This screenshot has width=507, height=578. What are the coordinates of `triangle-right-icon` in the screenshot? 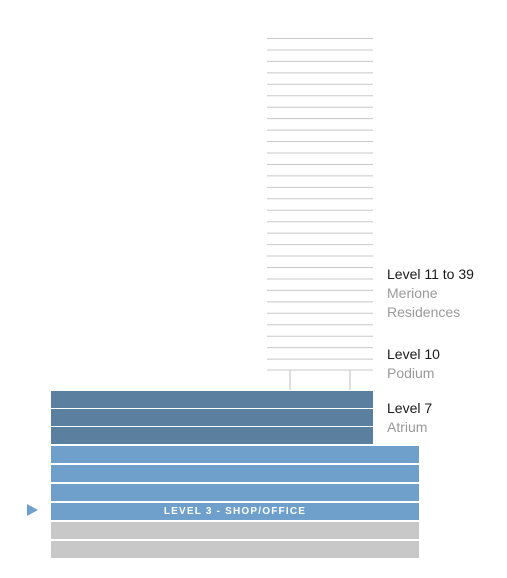 It's located at (32, 510).